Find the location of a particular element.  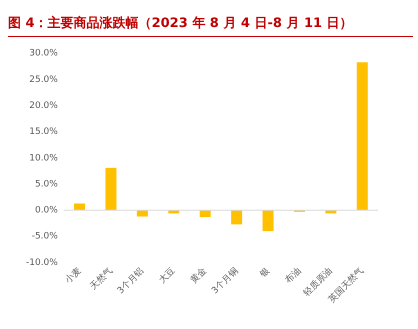

y-tick-label: 5.0% is located at coordinates (46, 184).